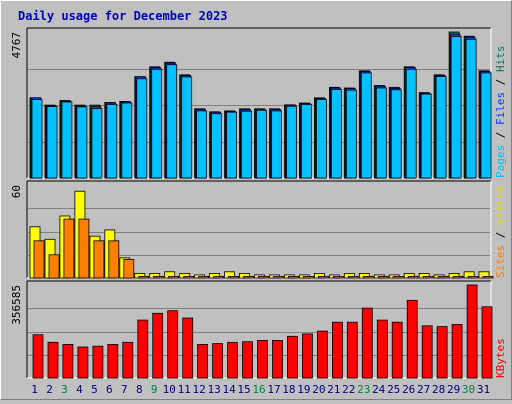  I want to click on series-legend: KBytes, so click(500, 358).